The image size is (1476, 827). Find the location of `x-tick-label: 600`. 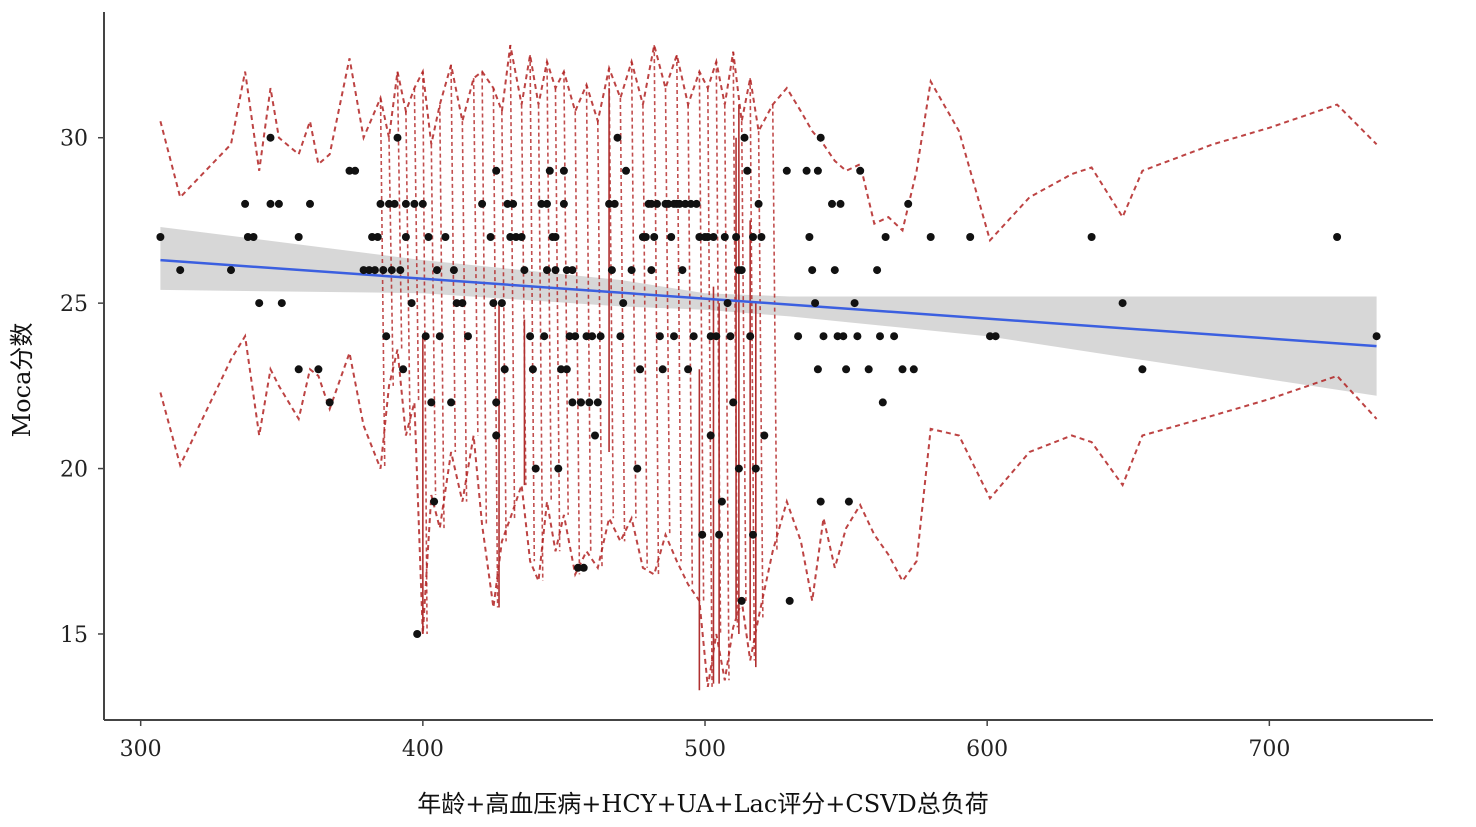

x-tick-label: 600 is located at coordinates (987, 749).